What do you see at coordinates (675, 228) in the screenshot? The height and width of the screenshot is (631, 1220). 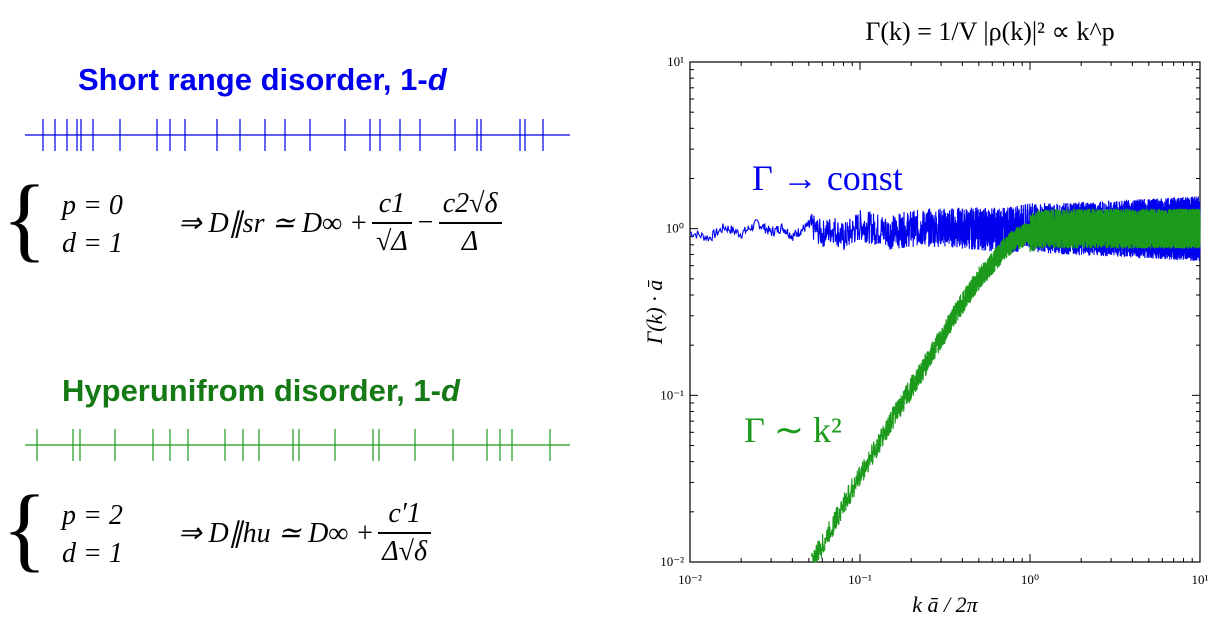 I see `y-tick-label: 10⁰` at bounding box center [675, 228].